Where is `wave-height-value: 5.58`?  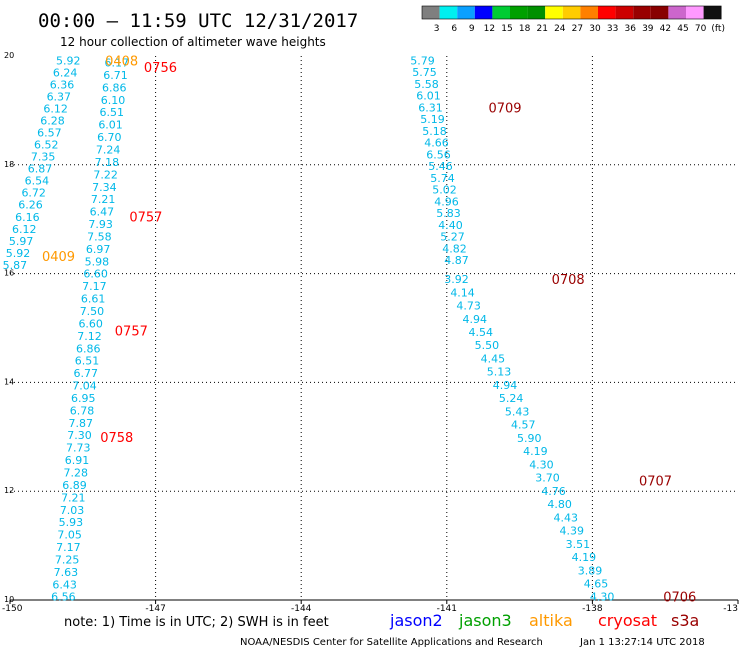 wave-height-value: 5.58 is located at coordinates (426, 84).